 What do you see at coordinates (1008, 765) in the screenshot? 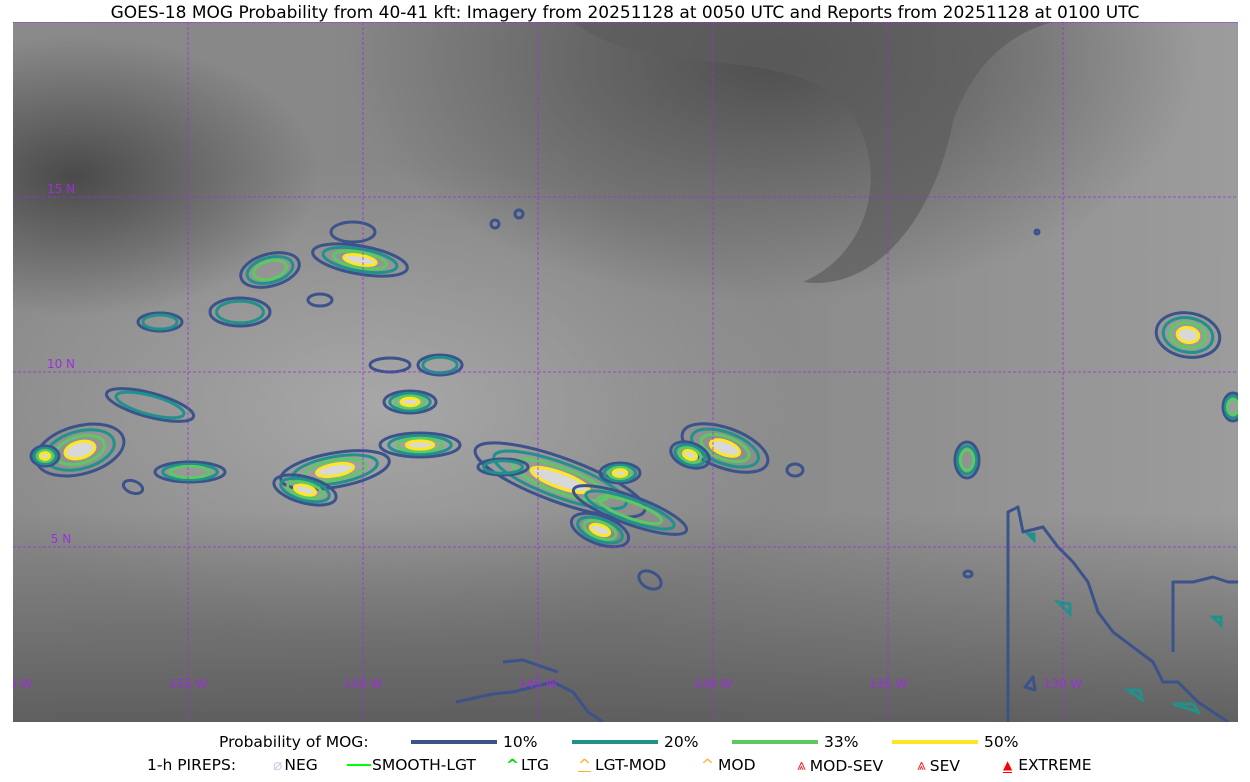
I see `filled-triangle-icon: ▲` at bounding box center [1008, 765].